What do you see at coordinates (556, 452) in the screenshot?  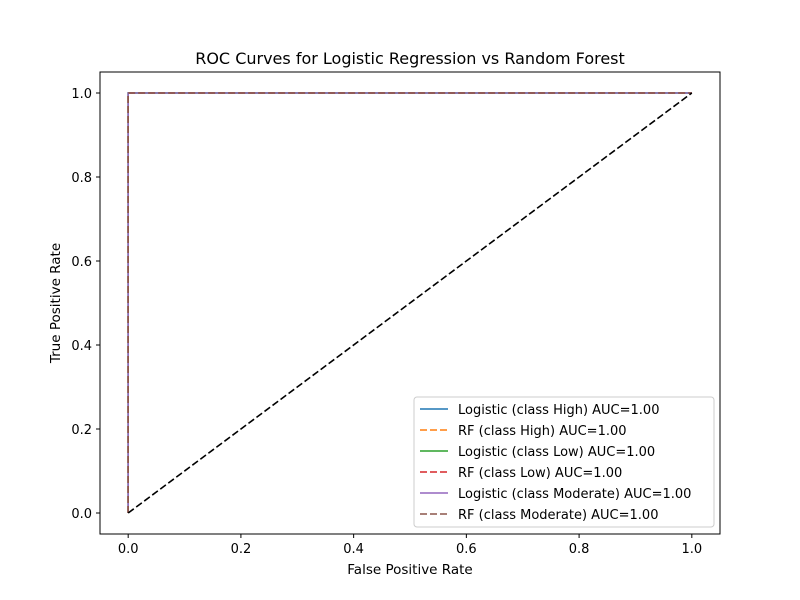 I see `legend-entry-label: Logistic (class Low) AUC=1.00` at bounding box center [556, 452].